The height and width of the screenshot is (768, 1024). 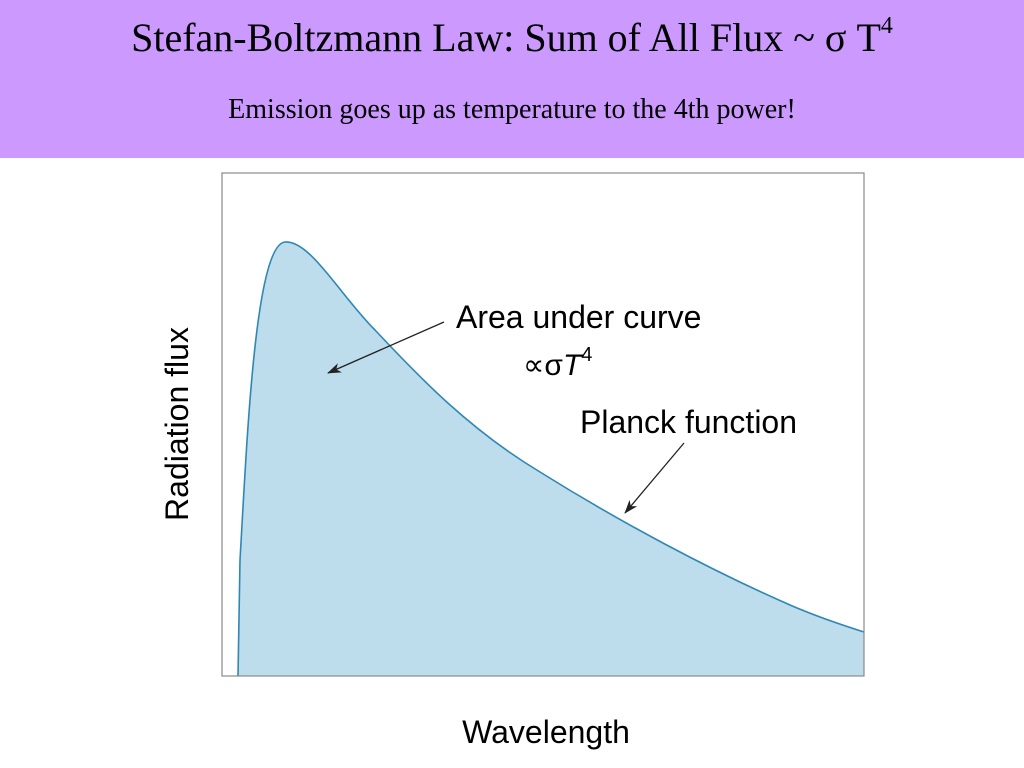 What do you see at coordinates (177, 424) in the screenshot?
I see `y-axis-label: Radiation flux` at bounding box center [177, 424].